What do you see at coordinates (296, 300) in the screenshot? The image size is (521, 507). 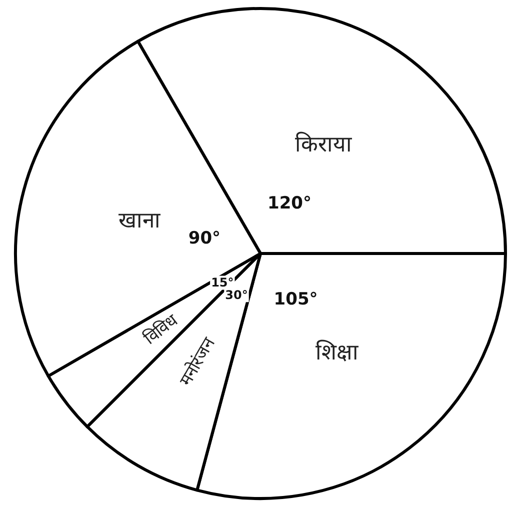 I see `data-label: 105°` at bounding box center [296, 300].